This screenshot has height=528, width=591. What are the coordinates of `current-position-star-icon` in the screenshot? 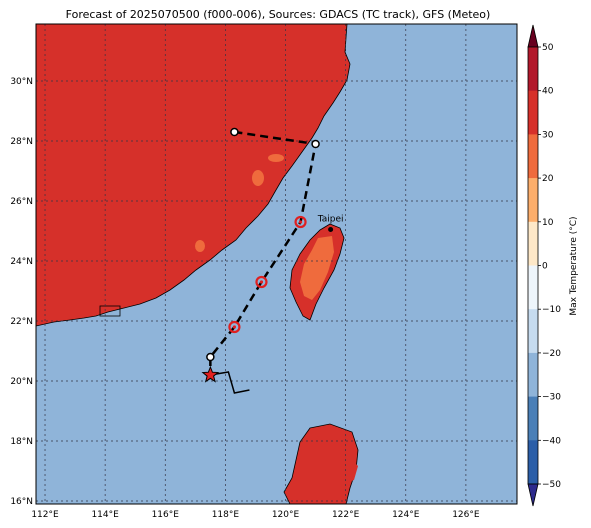 It's located at (210, 374).